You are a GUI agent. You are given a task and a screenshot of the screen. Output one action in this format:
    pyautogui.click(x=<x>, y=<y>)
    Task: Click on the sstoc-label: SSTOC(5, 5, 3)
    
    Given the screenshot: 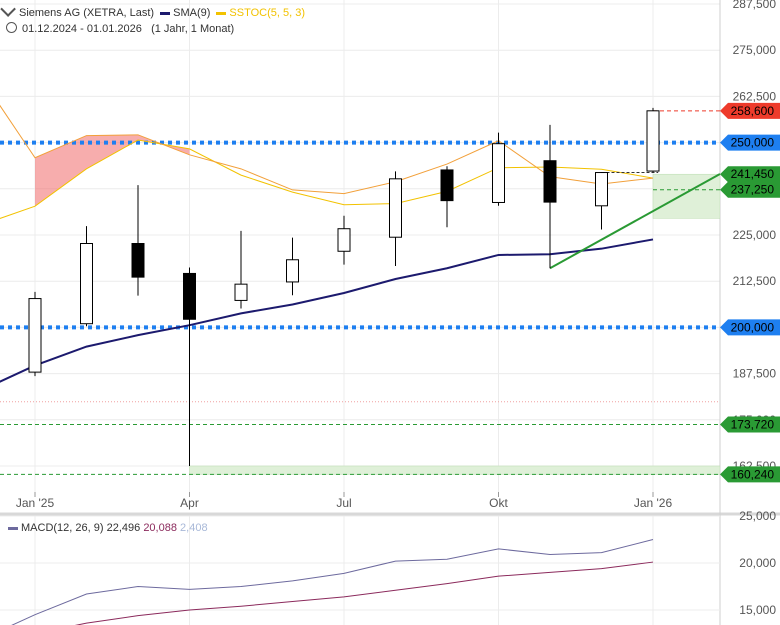 What is the action you would take?
    pyautogui.click(x=267, y=13)
    